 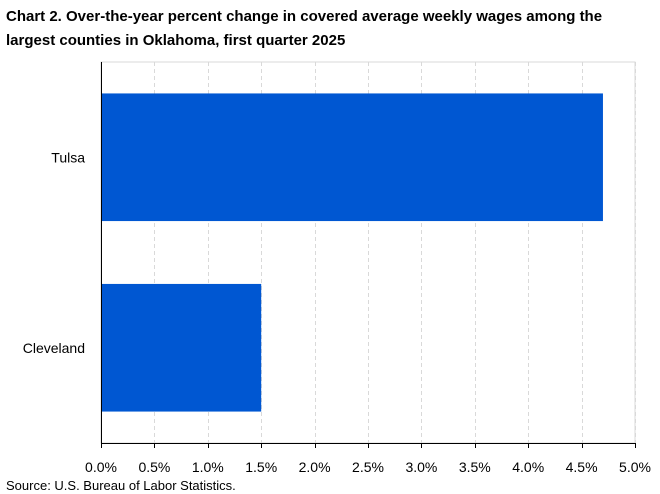 What do you see at coordinates (261, 467) in the screenshot?
I see `x-tick-label: 1.5%` at bounding box center [261, 467].